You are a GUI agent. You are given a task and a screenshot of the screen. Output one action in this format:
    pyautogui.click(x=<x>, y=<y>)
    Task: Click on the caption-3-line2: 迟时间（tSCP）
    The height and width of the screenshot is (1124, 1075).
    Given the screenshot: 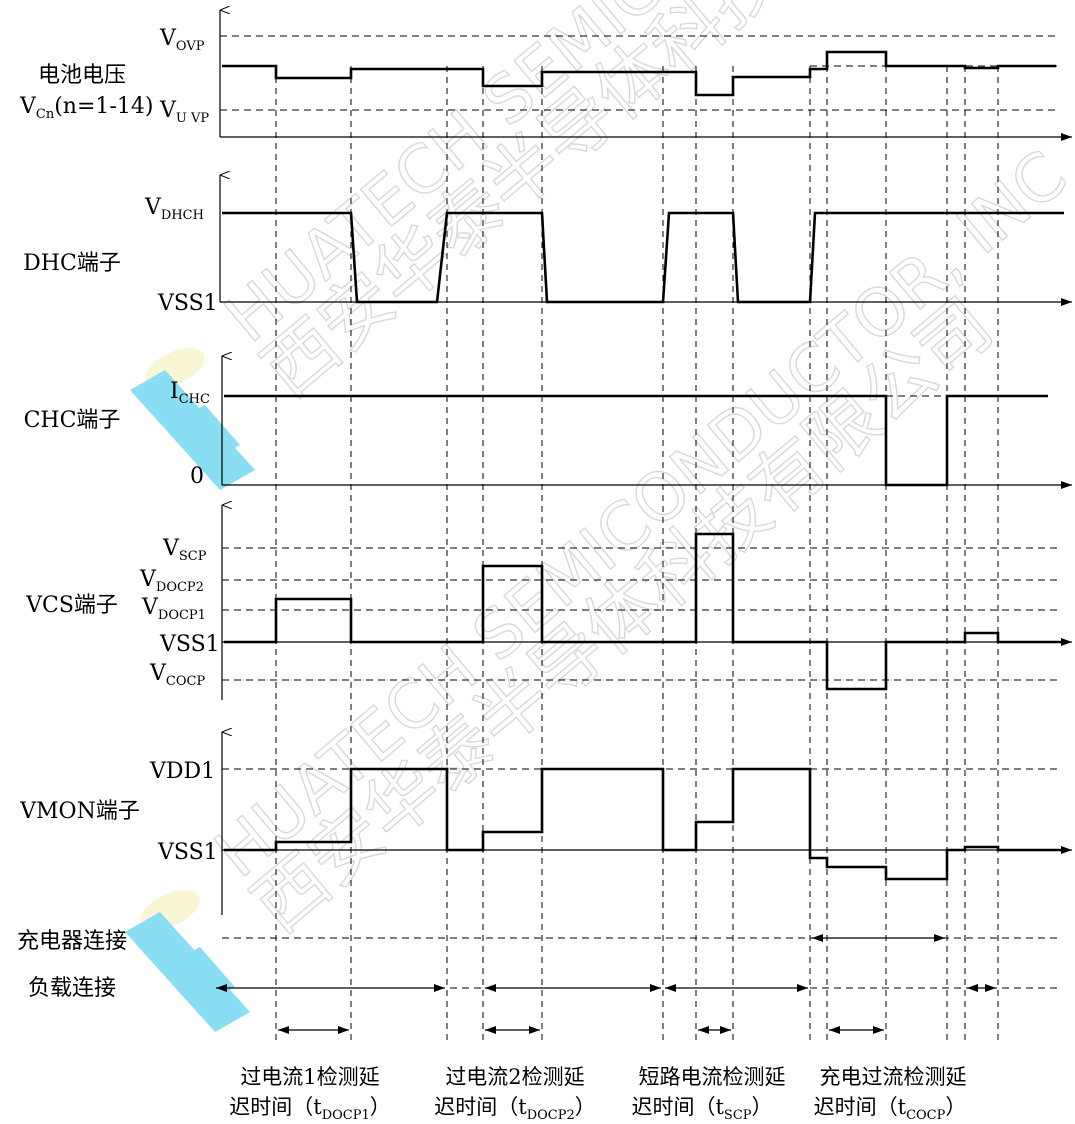 What is the action you would take?
    pyautogui.click(x=701, y=1109)
    